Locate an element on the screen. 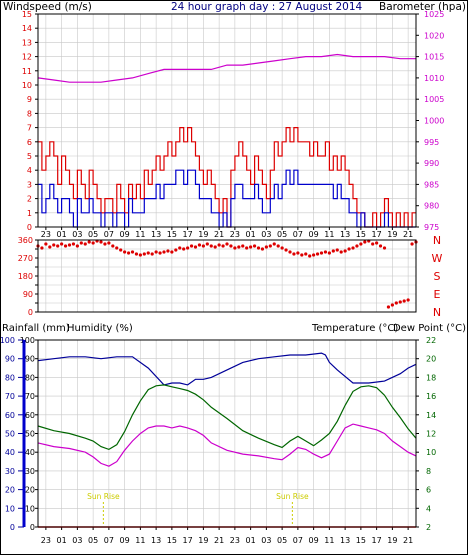  humidity-axis-title: Humidity (%) is located at coordinates (100, 328).